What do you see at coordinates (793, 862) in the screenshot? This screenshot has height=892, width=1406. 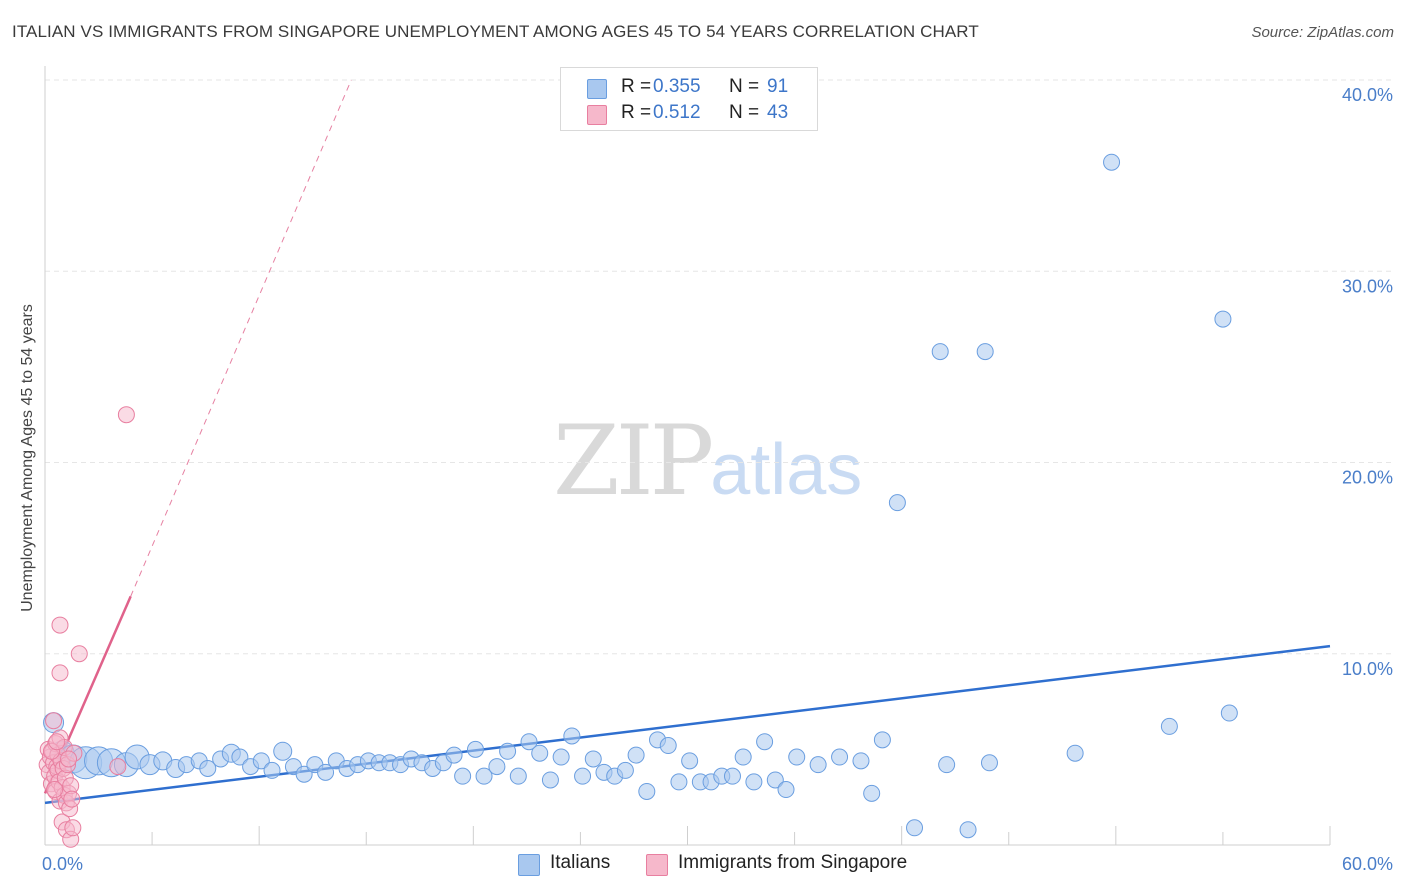 I see `legend-label-singapore: Immigrants from Singapore` at bounding box center [793, 862].